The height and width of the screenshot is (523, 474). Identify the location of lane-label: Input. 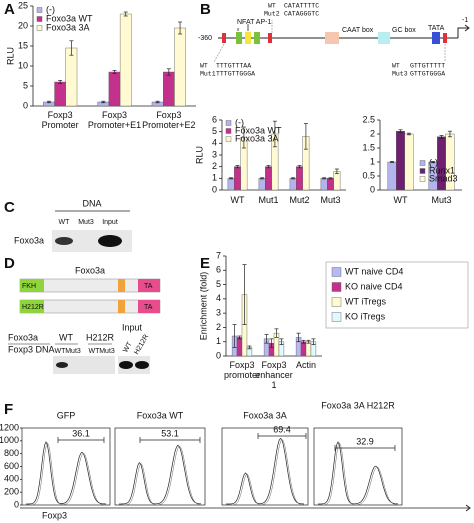
(110, 222).